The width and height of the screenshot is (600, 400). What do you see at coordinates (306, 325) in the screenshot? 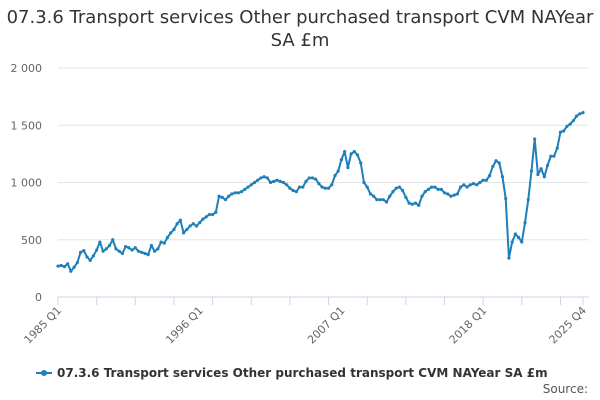
I see `x-tick-labels: 1985 Q1 1996 Q1 2007 Q1 2018 Q1 2025 Q4` at bounding box center [306, 325].